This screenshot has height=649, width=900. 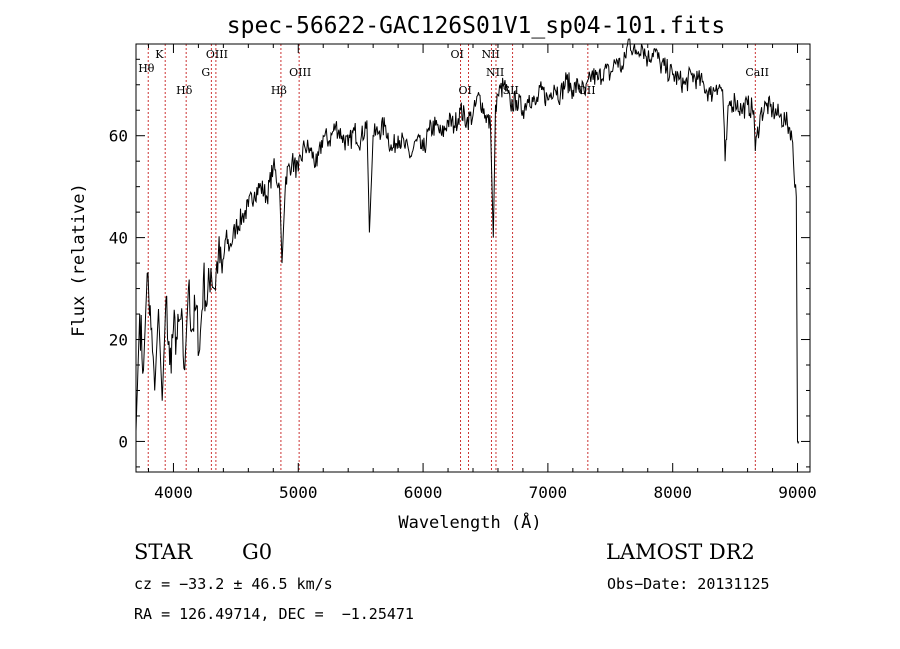 I want to click on object-class: STAR, so click(x=163, y=552).